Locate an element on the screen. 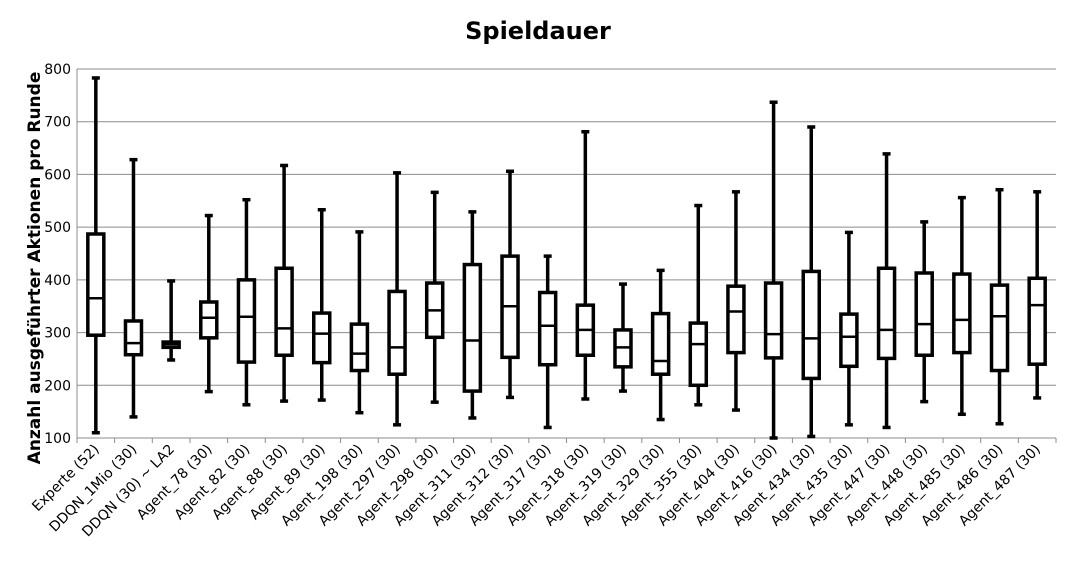  y-axis-ticks: 100 200 300 400 500 600 700 800 is located at coordinates (57, 254).